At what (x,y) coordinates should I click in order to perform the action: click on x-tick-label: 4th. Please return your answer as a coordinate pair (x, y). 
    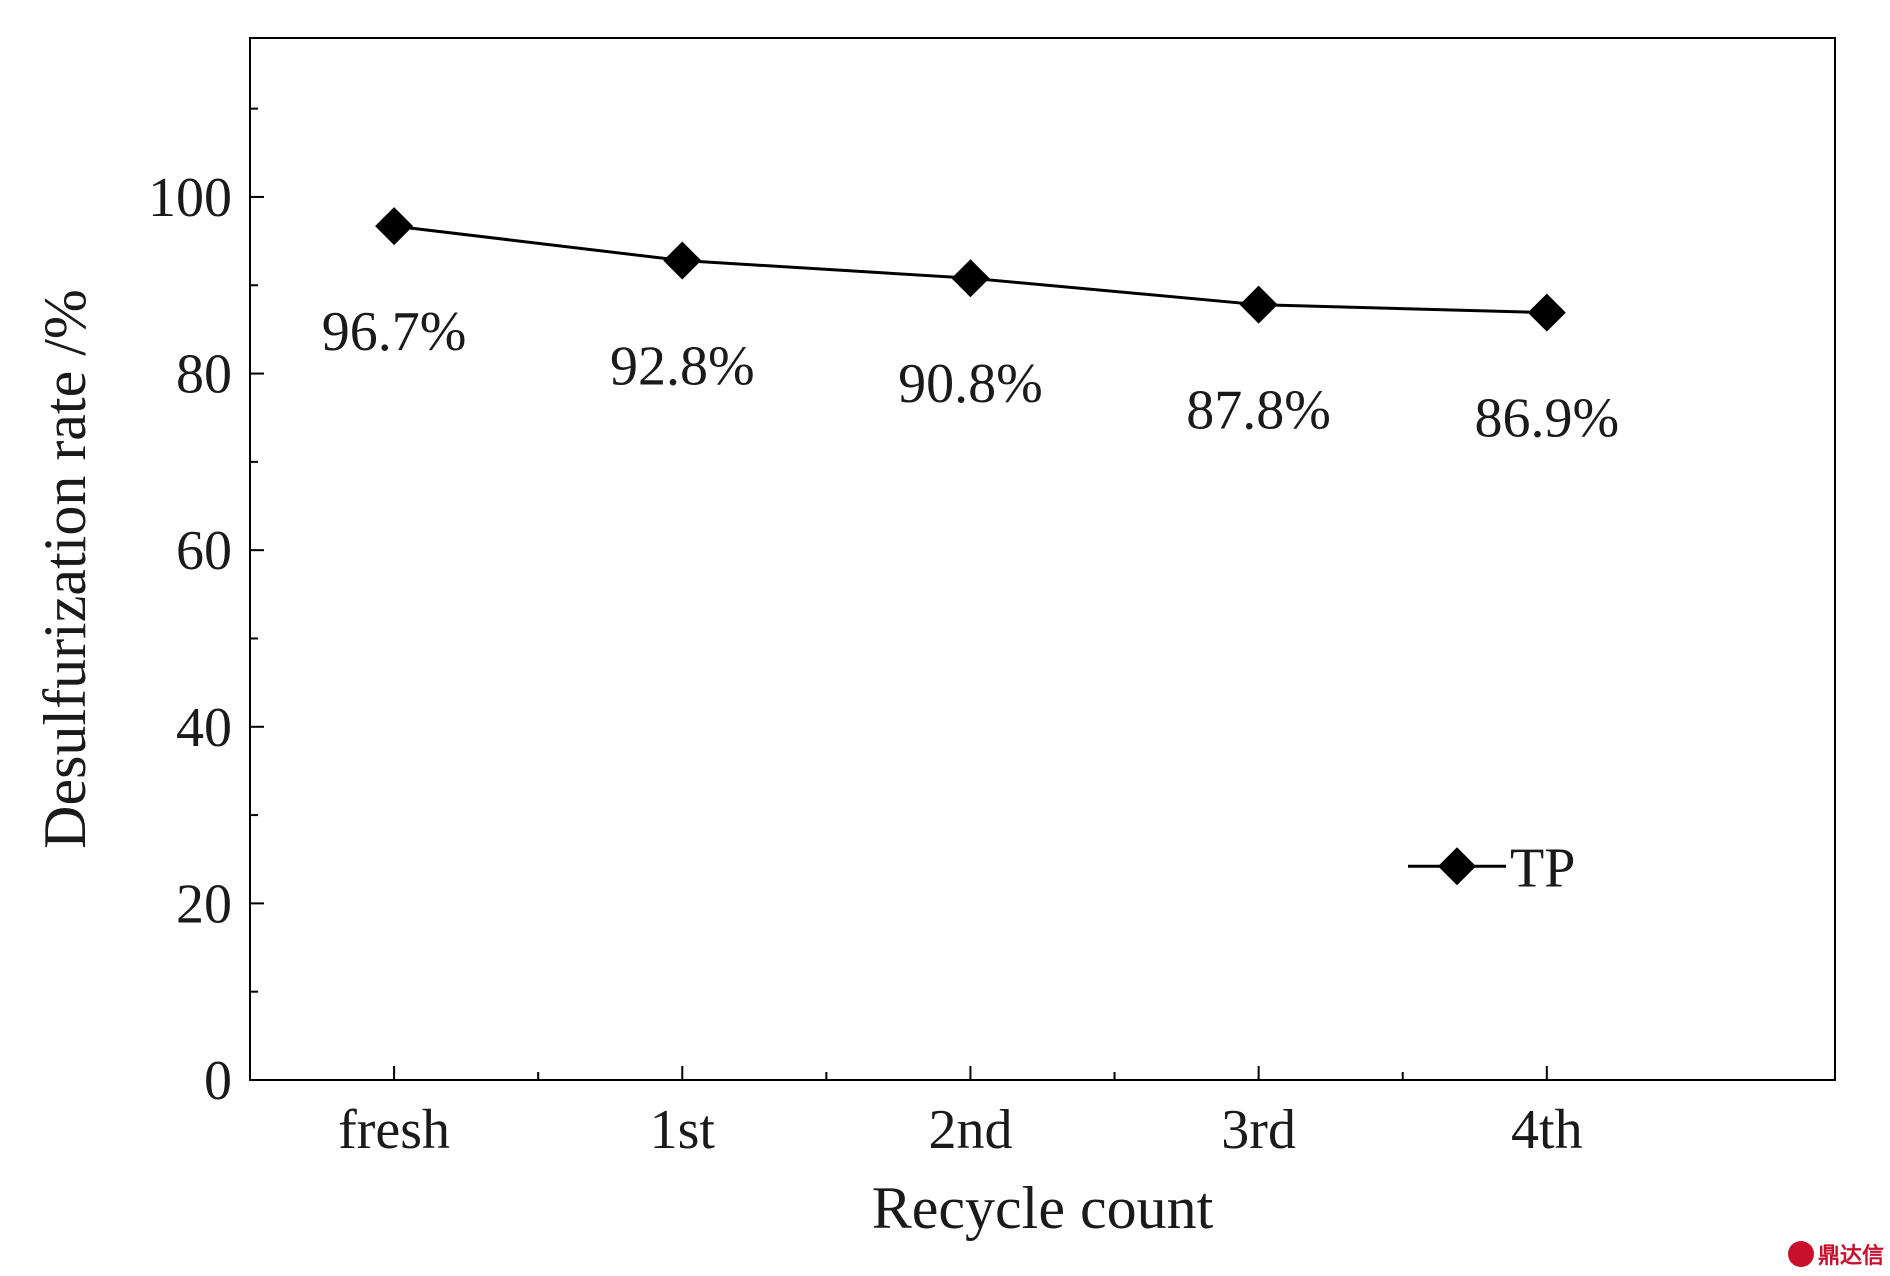
    Looking at the image, I should click on (1547, 1130).